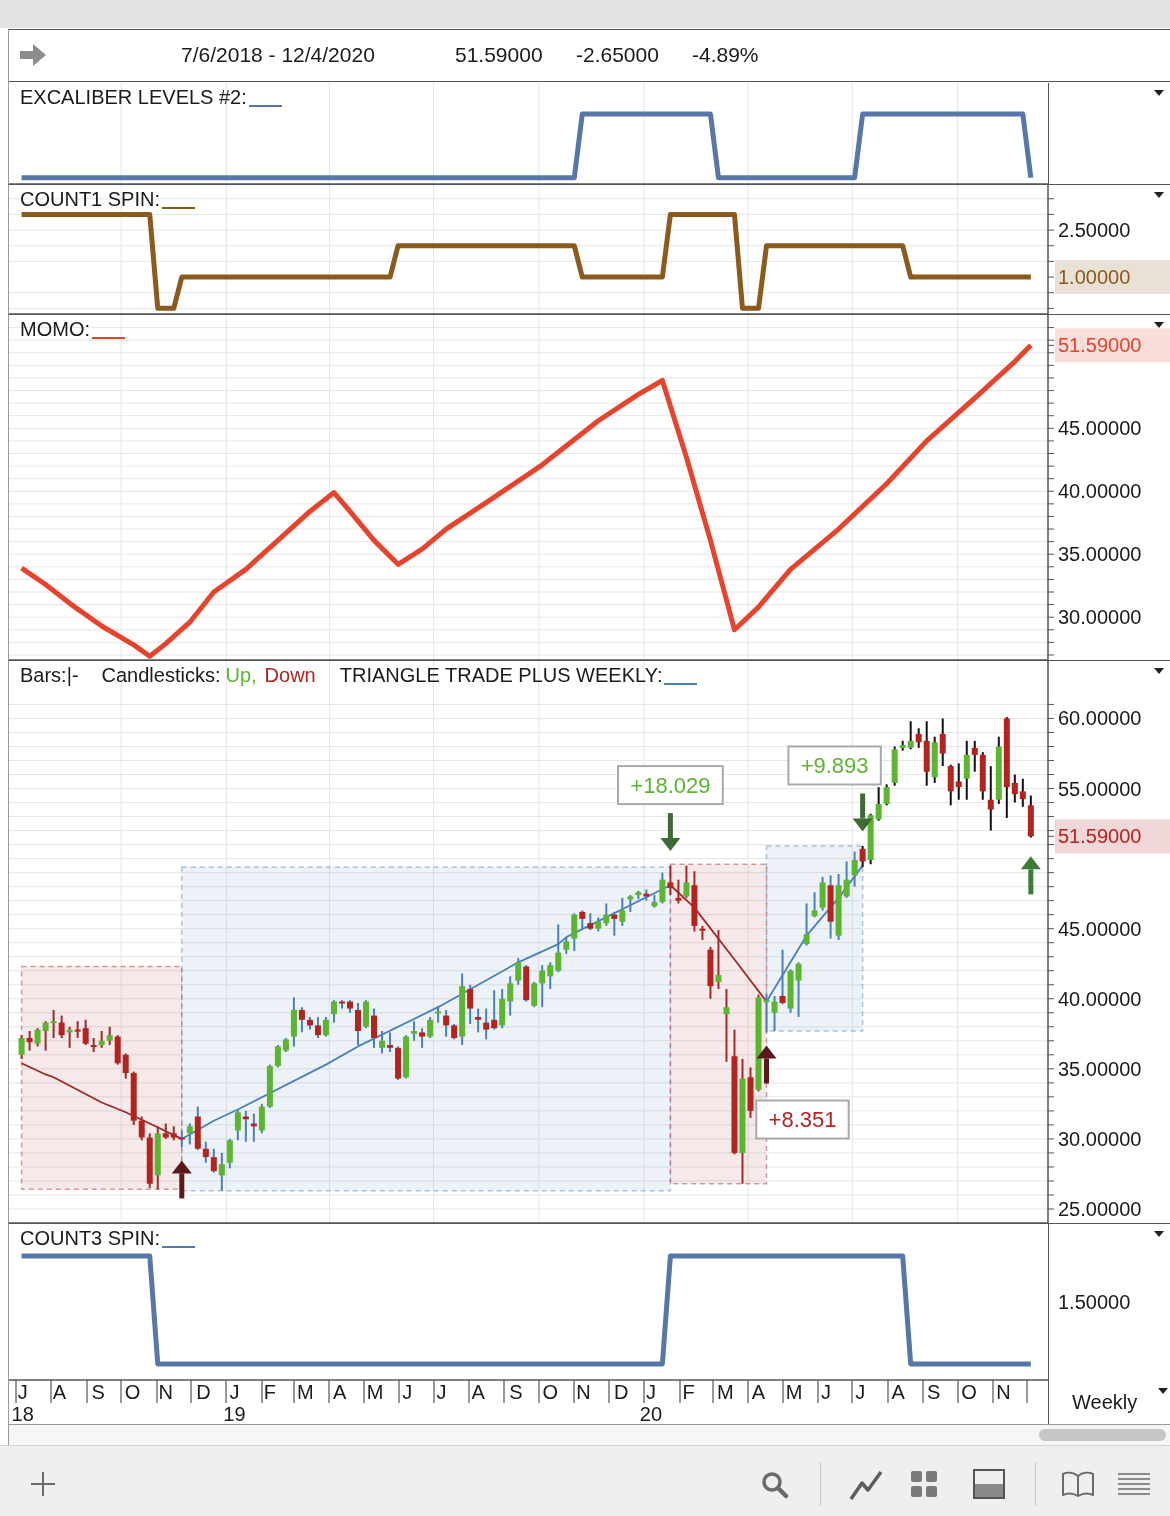  What do you see at coordinates (1100, 490) in the screenshot?
I see `y-tick-label: 40.00000` at bounding box center [1100, 490].